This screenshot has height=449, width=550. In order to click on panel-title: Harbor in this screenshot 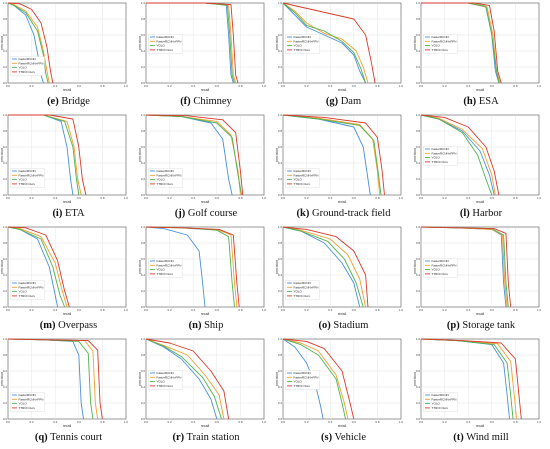, I will do `click(486, 213)`.